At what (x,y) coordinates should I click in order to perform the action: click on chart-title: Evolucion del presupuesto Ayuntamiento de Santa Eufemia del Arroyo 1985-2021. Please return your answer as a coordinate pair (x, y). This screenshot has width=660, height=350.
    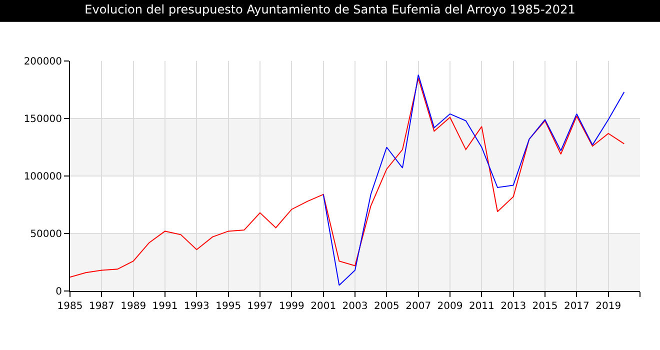
    Looking at the image, I should click on (330, 9).